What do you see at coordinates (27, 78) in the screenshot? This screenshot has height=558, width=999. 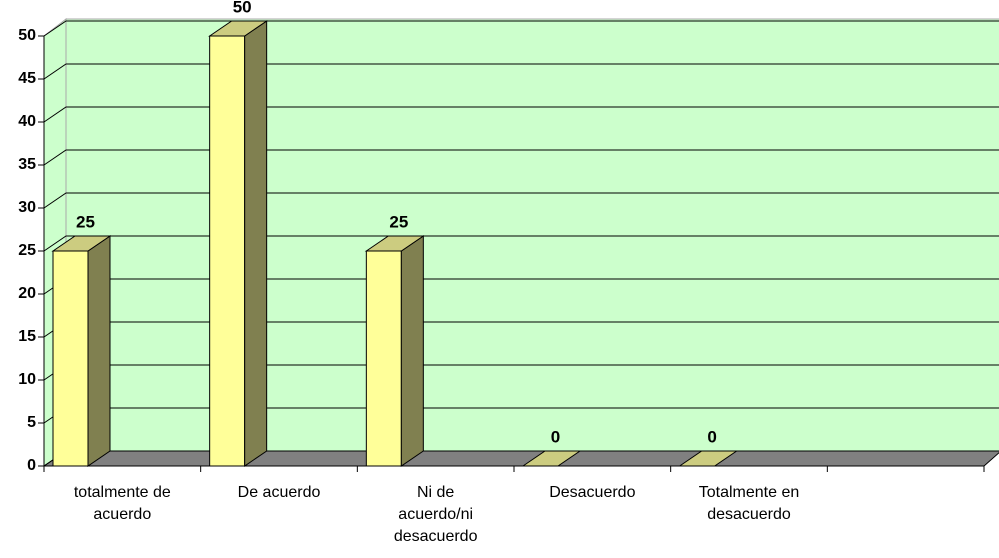 I see `y-tick-label: 45` at bounding box center [27, 78].